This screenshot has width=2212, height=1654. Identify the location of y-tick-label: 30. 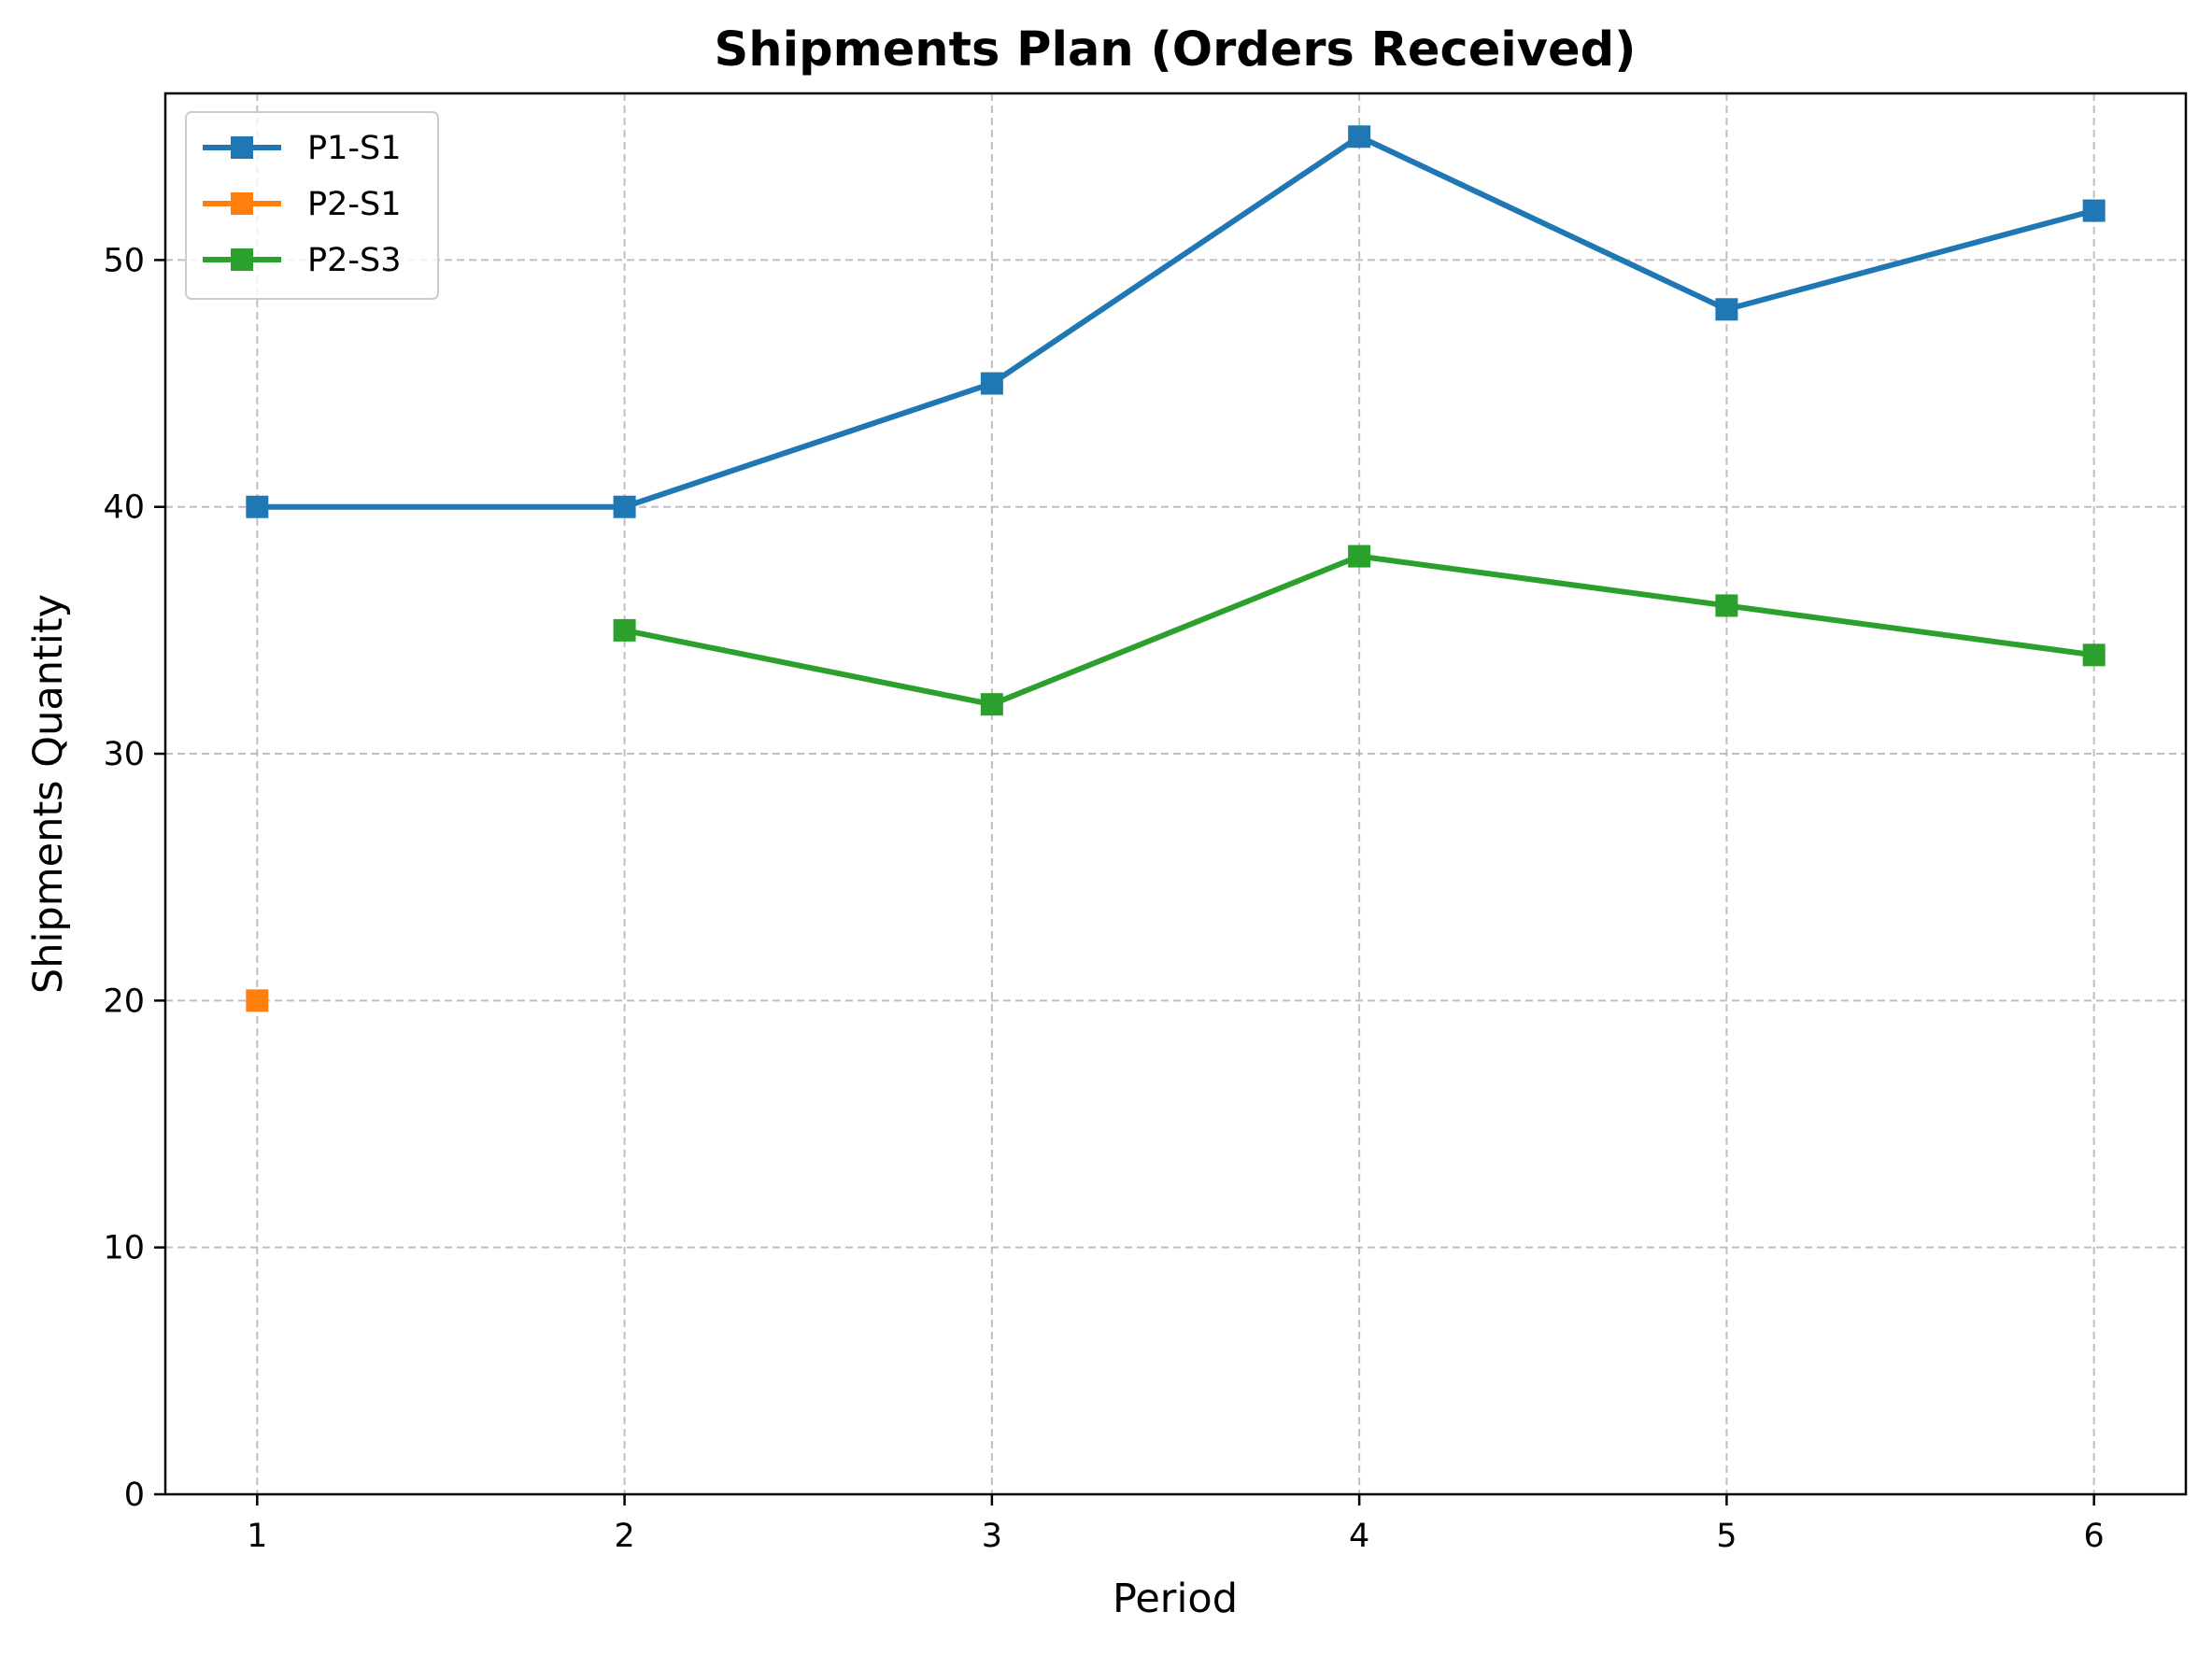
(124, 754).